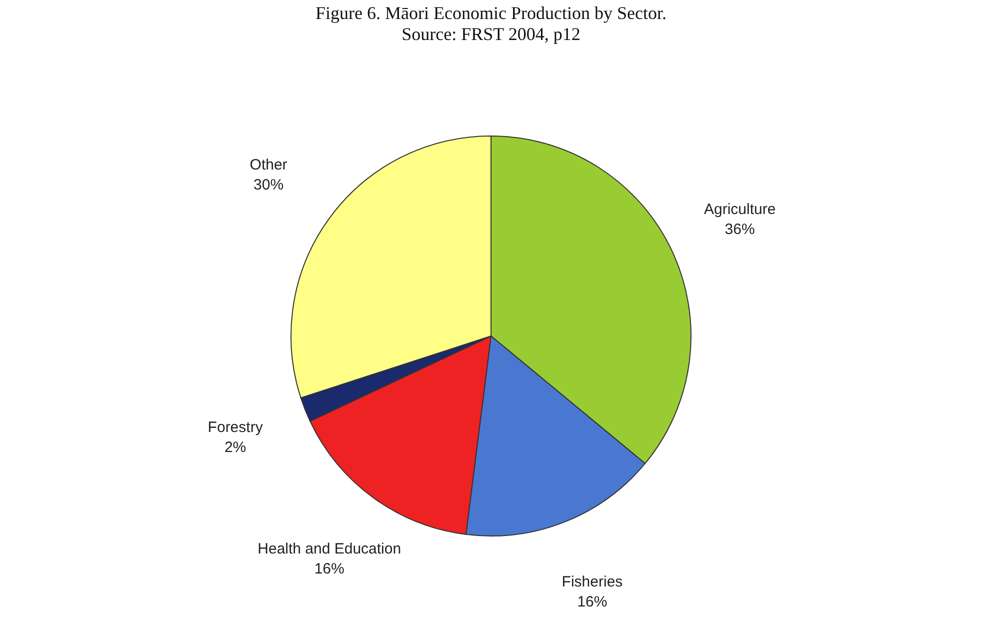 The height and width of the screenshot is (629, 982). I want to click on slice-label: Forestry, so click(236, 427).